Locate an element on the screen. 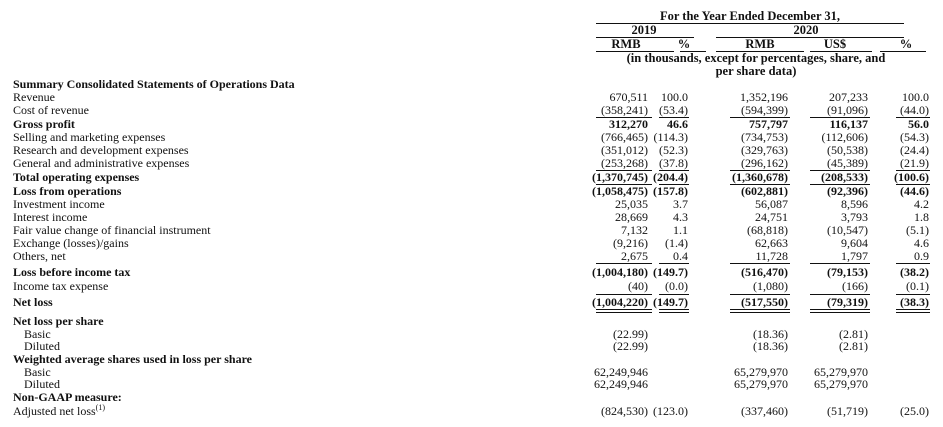  table-row-lps-diluted: Diluted (22.99) (18.36) (2.81) is located at coordinates (471, 346).